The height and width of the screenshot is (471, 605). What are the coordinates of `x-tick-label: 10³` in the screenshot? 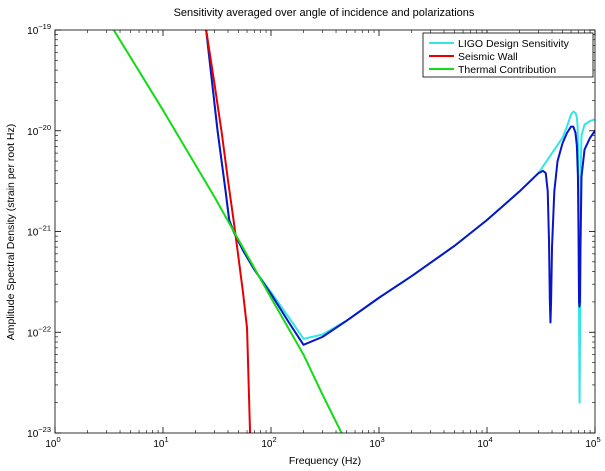 It's located at (376, 442).